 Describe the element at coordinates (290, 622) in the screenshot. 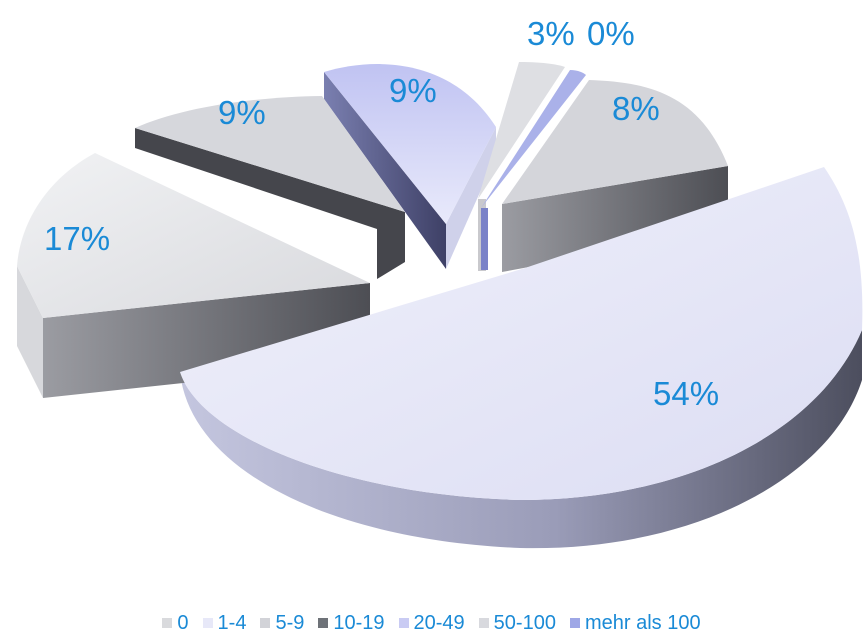

I see `legend-label-5-9: 5-9` at that location.